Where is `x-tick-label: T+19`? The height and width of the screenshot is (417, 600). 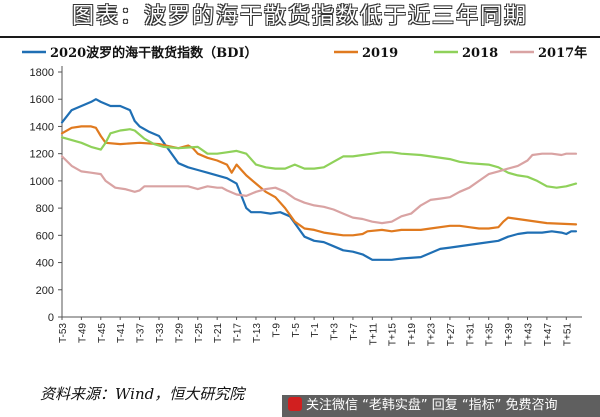
x-tick-label: T+19 is located at coordinates (412, 335).